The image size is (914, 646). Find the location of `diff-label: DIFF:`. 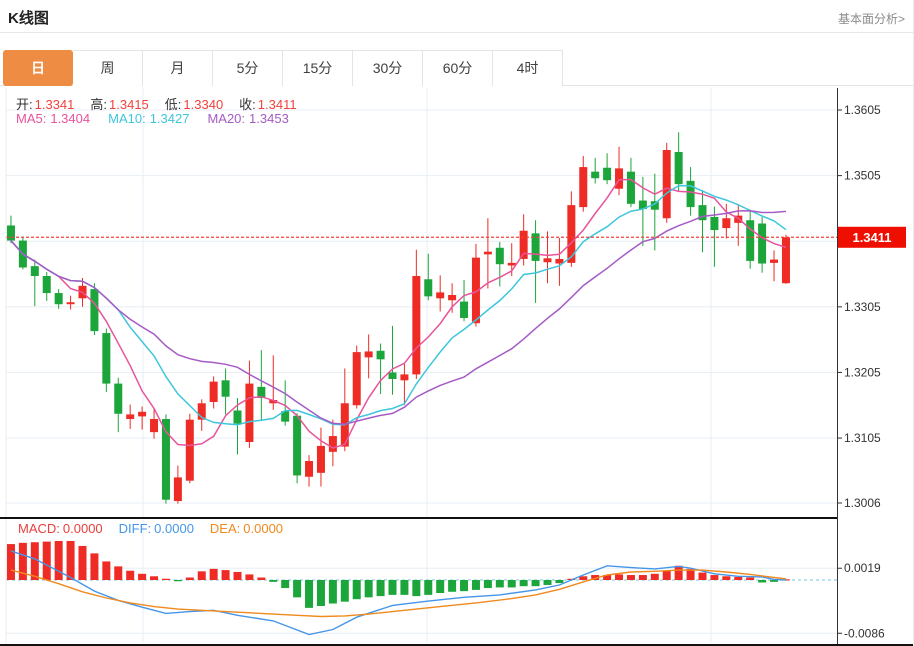

diff-label: DIFF: is located at coordinates (135, 528).